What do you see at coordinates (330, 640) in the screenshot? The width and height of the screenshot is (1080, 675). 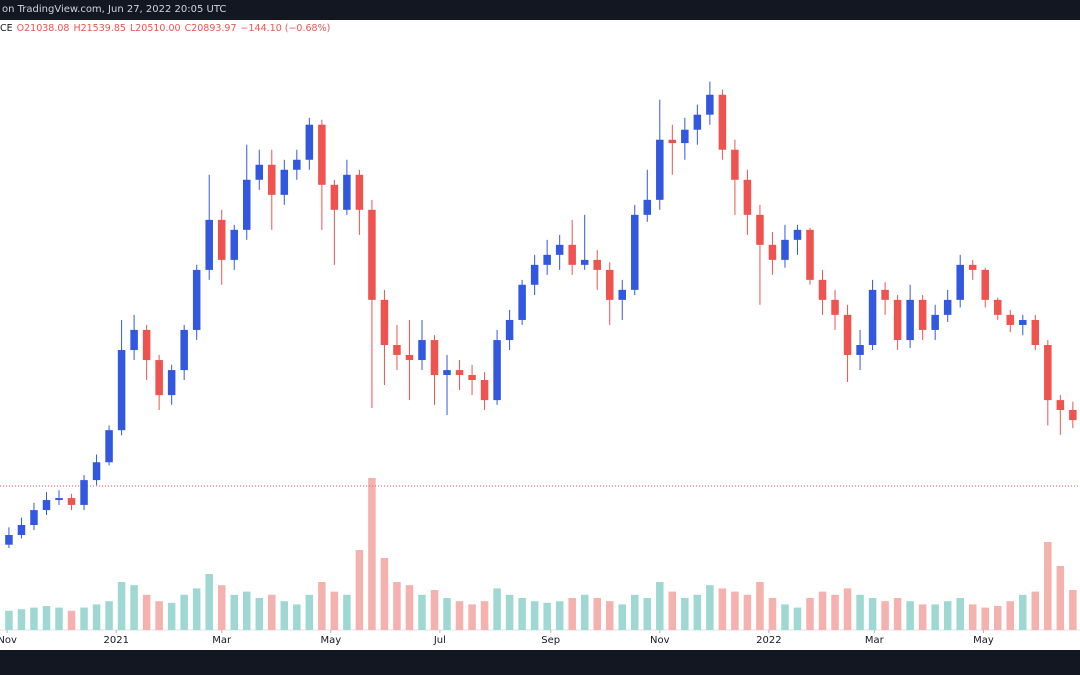 I see `x-tick-label: May` at bounding box center [330, 640].